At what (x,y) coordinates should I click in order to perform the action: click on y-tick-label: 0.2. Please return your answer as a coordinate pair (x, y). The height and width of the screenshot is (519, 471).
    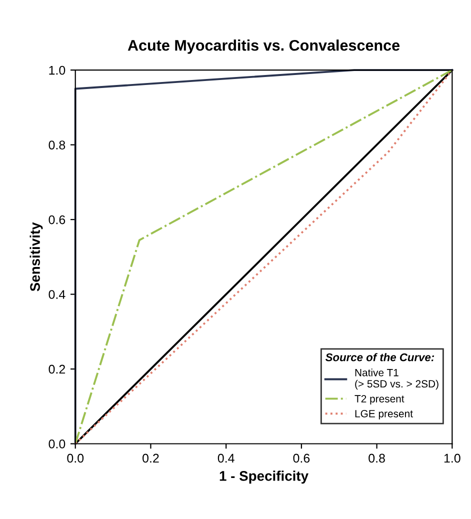
    Looking at the image, I should click on (57, 369).